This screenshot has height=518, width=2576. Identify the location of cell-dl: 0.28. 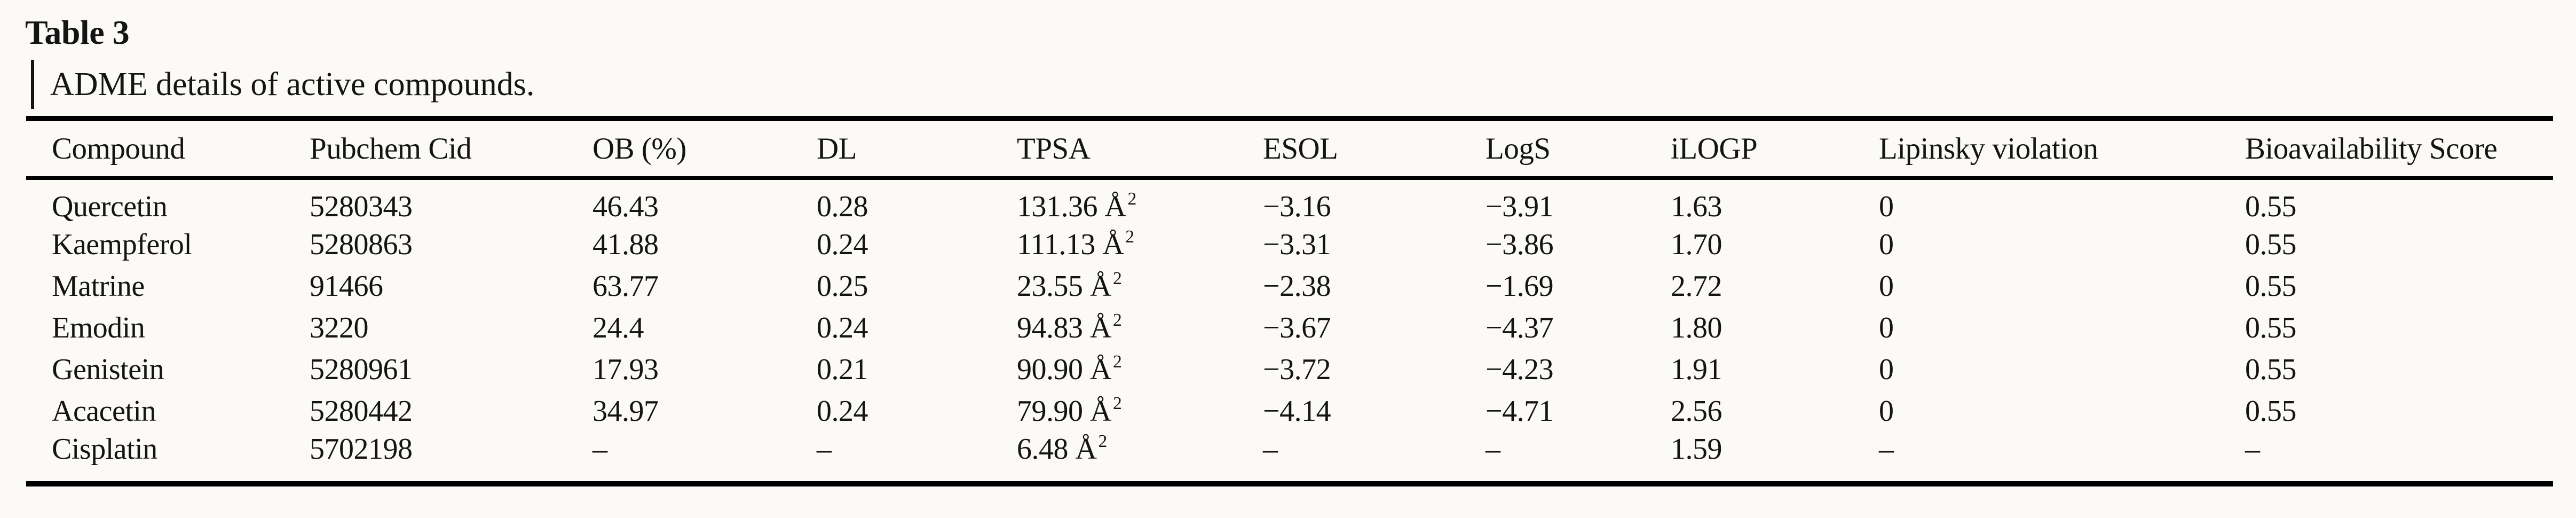
(842, 206).